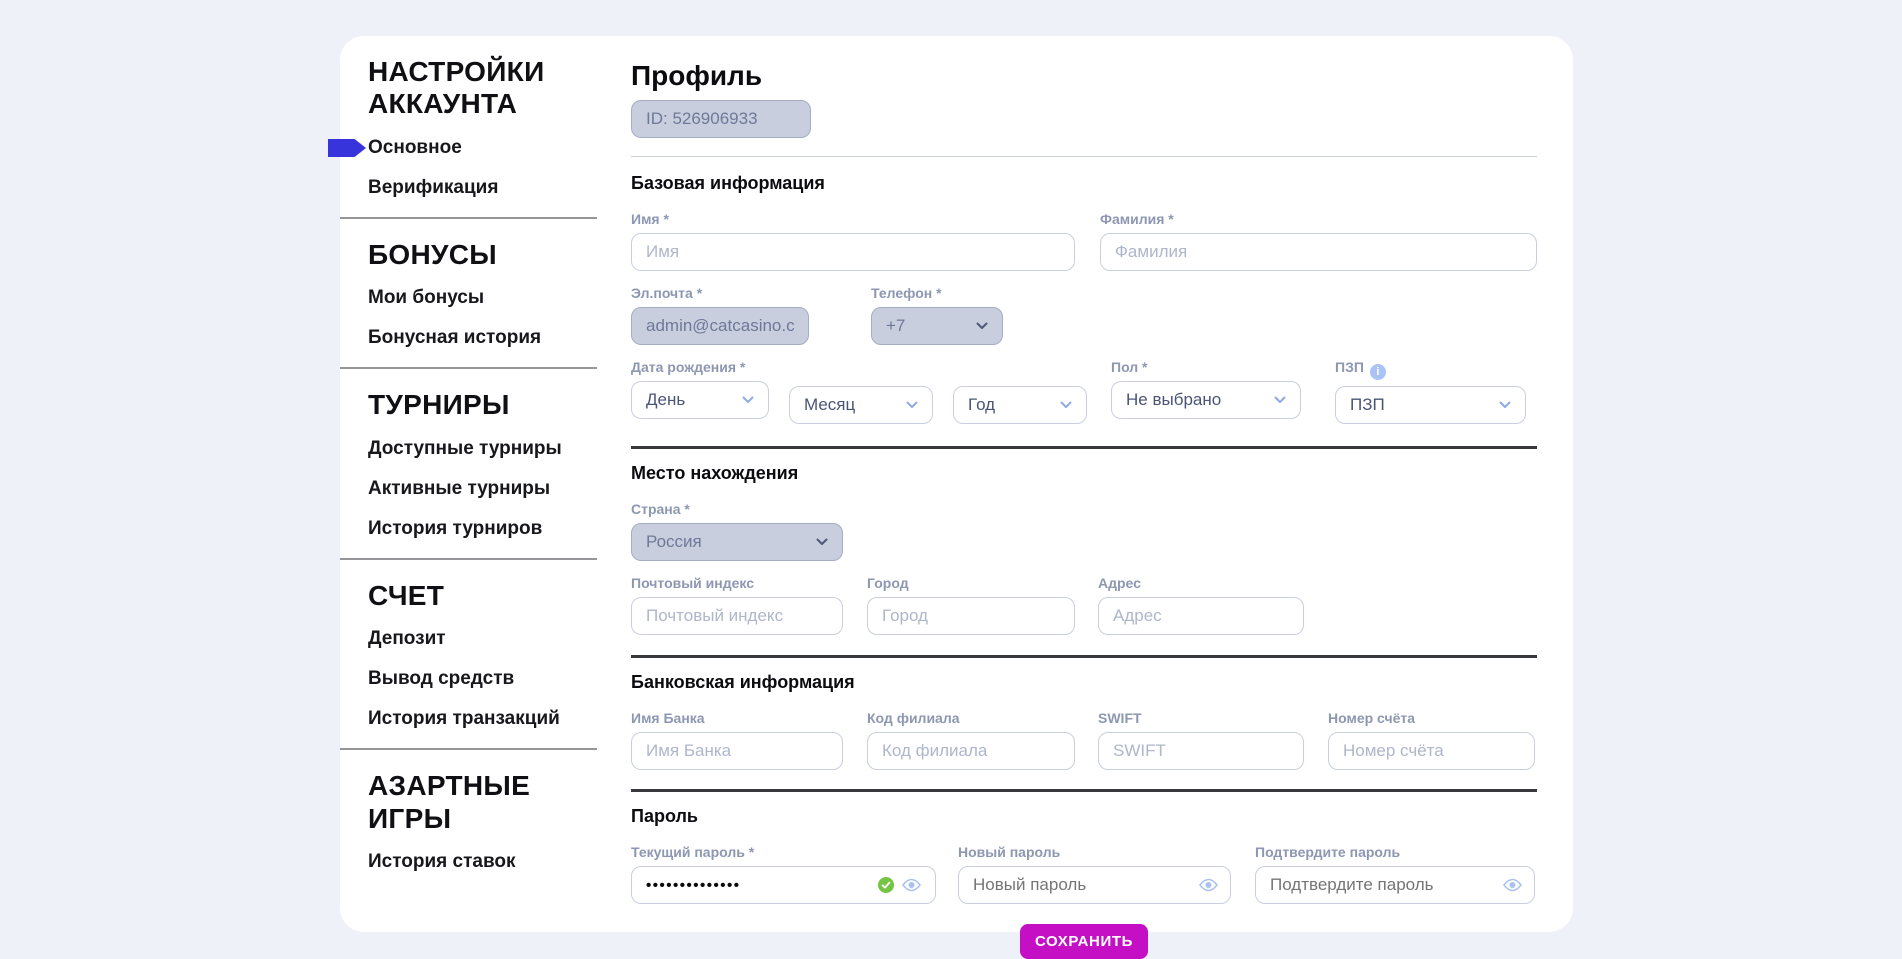 The image size is (1902, 959). What do you see at coordinates (830, 404) in the screenshot?
I see `birth-month-value: Месяц` at bounding box center [830, 404].